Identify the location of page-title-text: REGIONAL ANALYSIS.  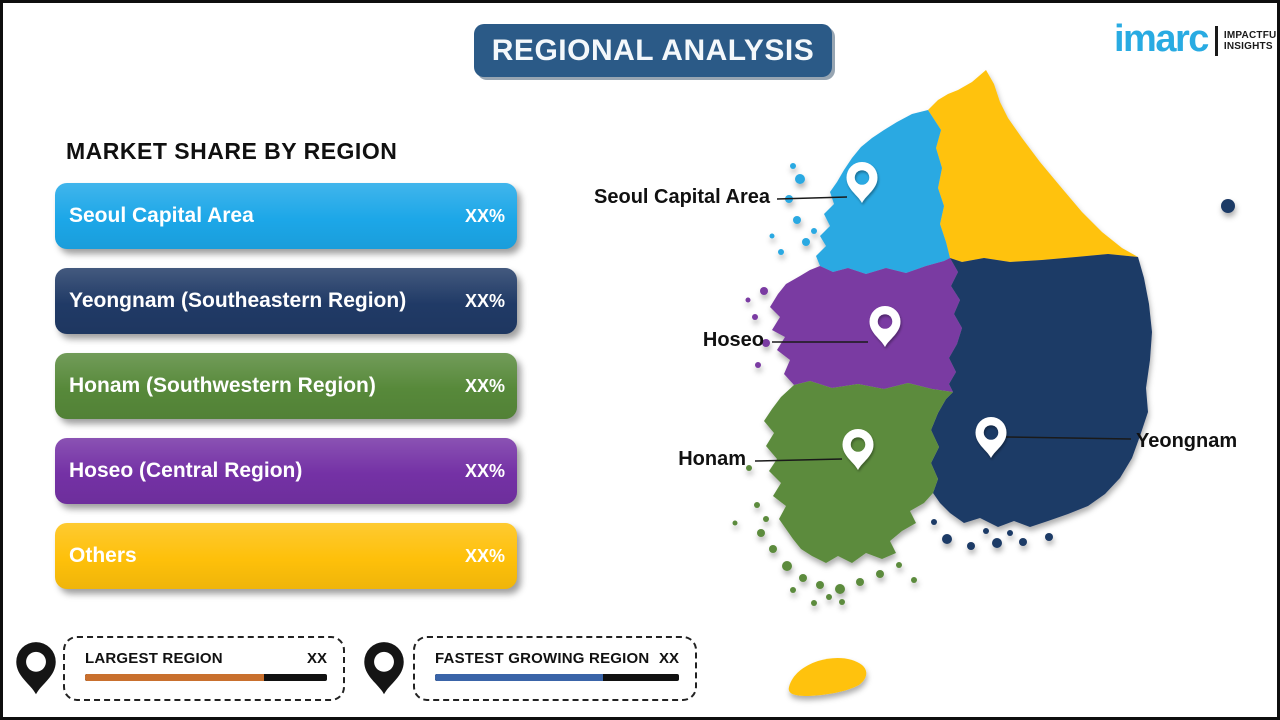
(653, 50).